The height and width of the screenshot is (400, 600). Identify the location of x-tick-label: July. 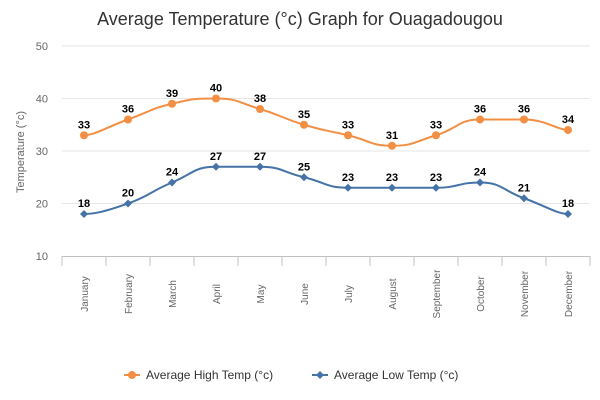
(349, 294).